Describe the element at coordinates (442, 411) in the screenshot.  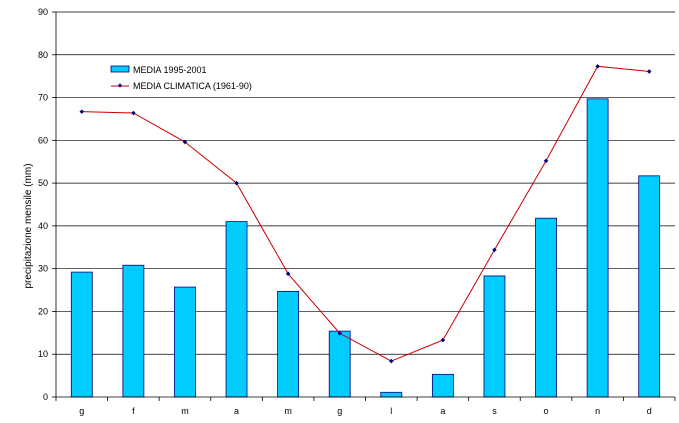
I see `x-tick-label-7: a` at that location.